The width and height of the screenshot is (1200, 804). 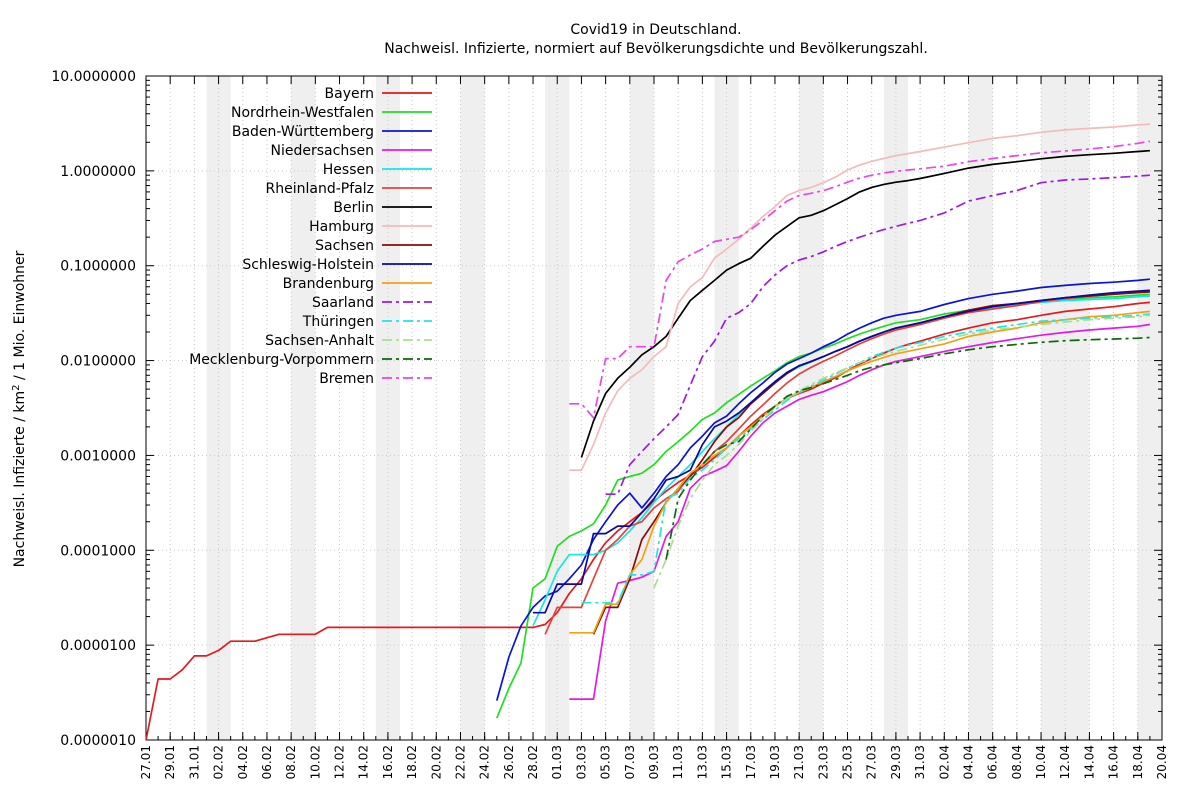 I want to click on x-tick-label-23: 13.03, so click(x=702, y=762).